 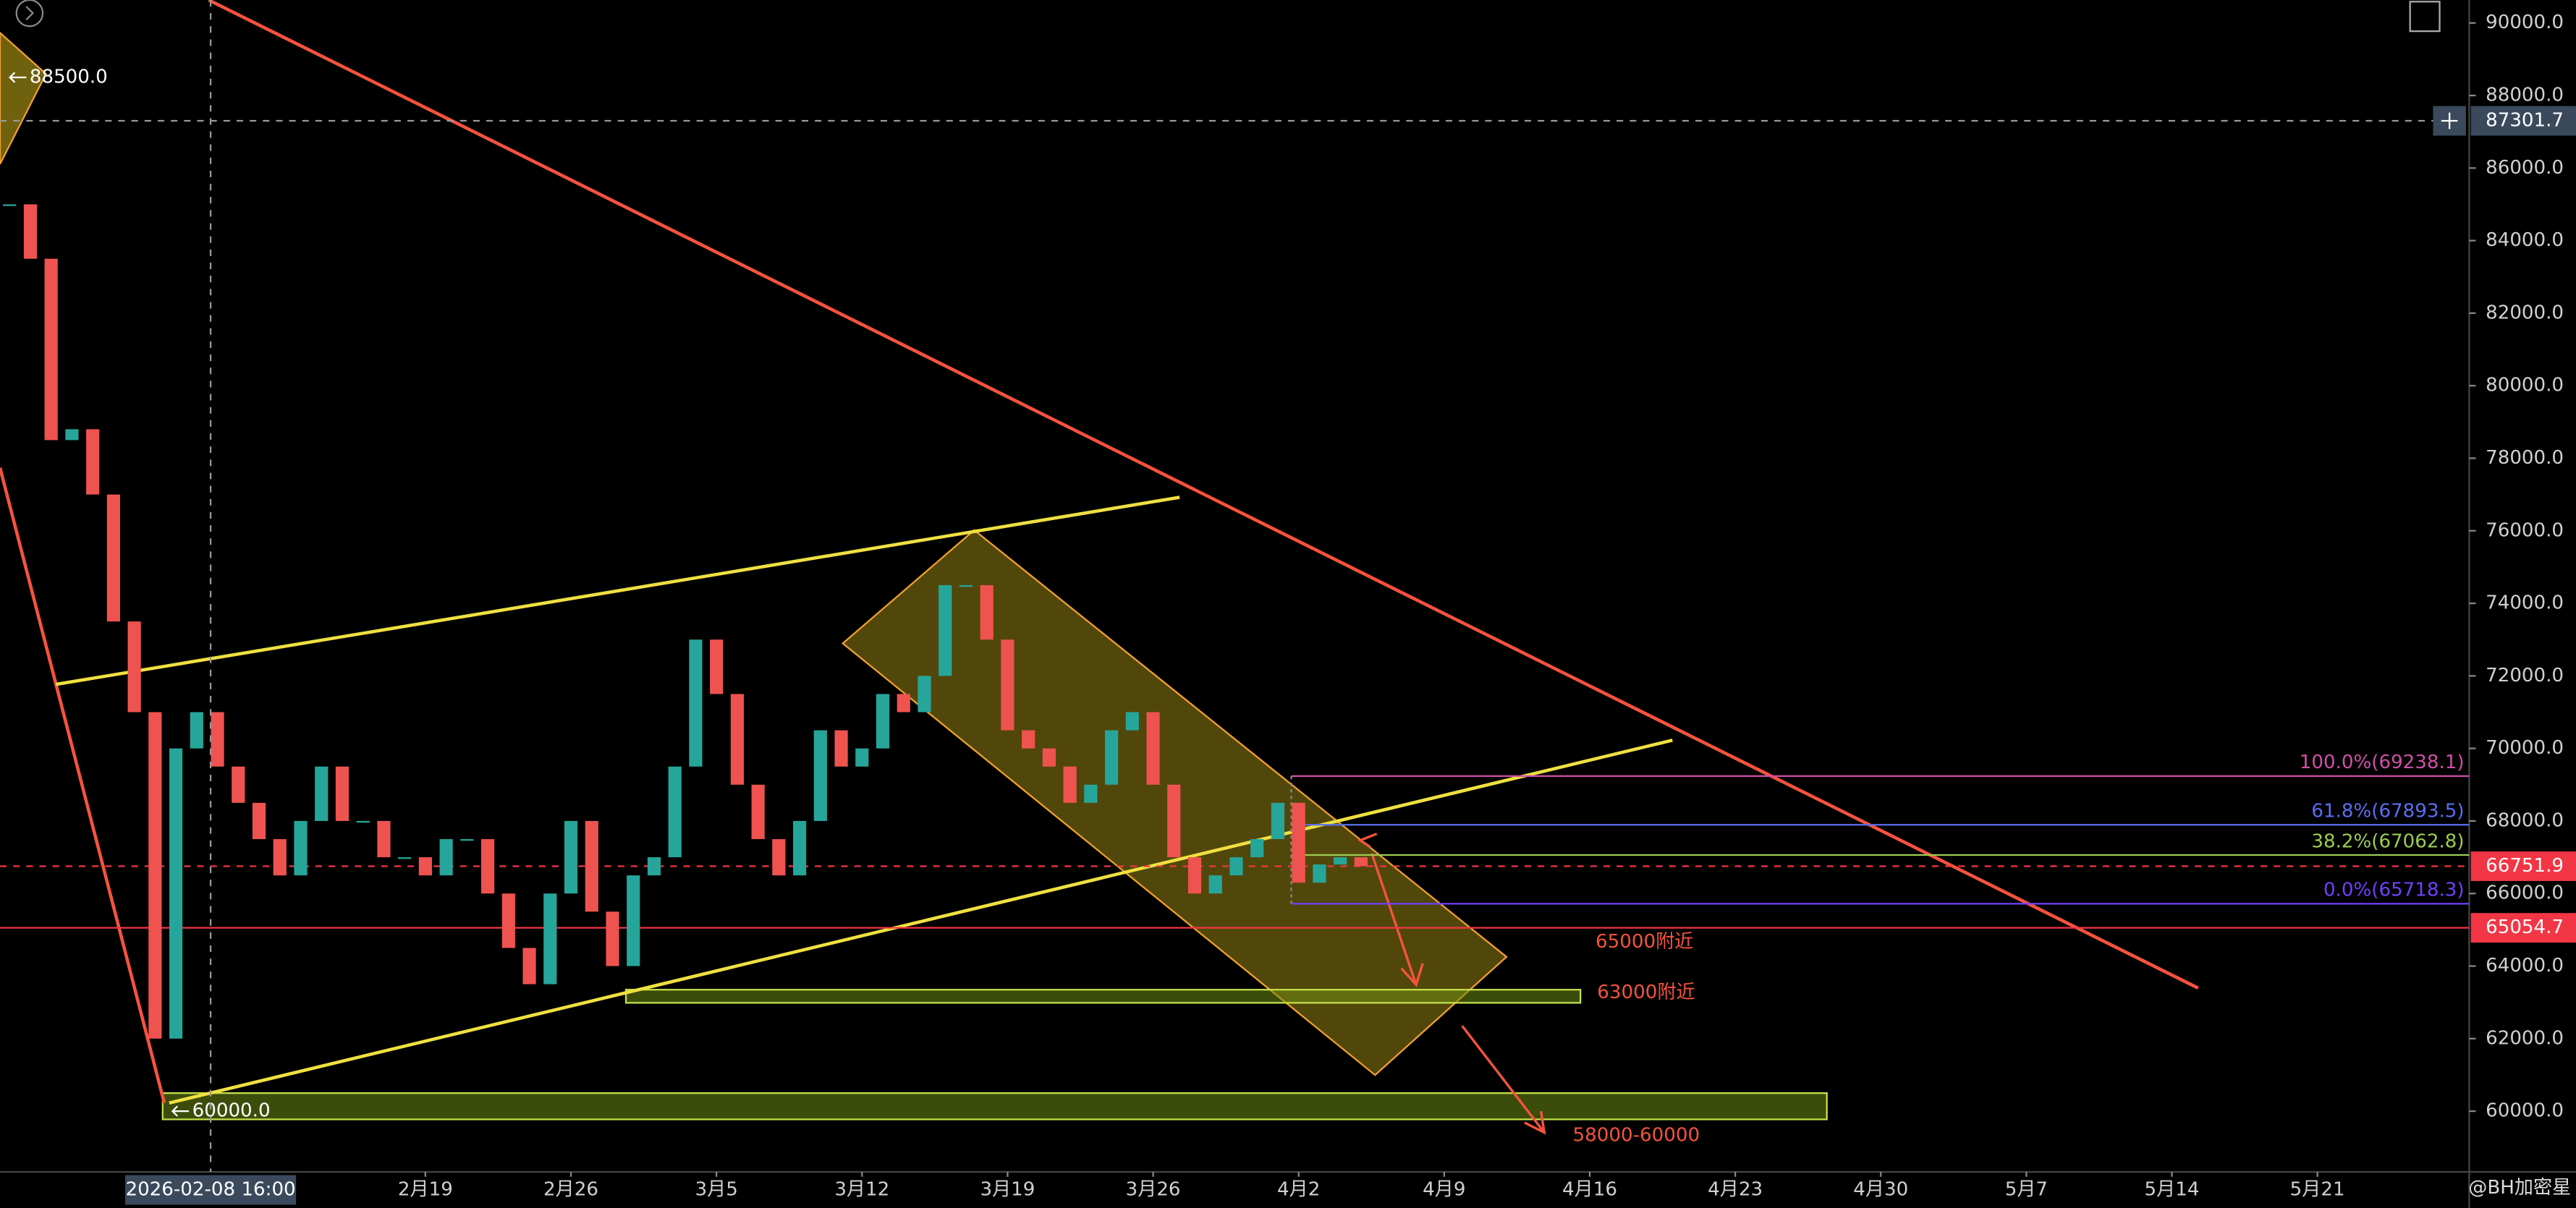 I want to click on crosshair-y-label: 87301.7, so click(x=2525, y=121).